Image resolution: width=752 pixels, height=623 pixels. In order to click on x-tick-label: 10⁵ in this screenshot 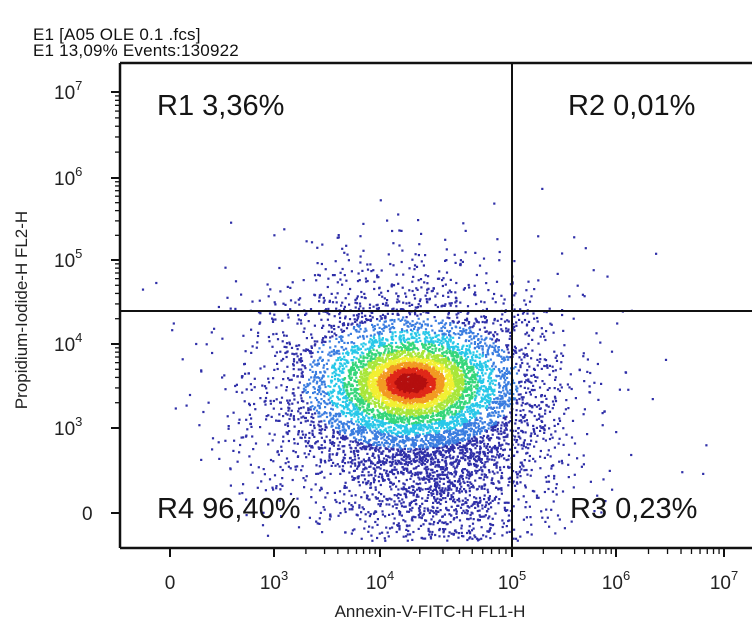, I will do `click(512, 581)`.